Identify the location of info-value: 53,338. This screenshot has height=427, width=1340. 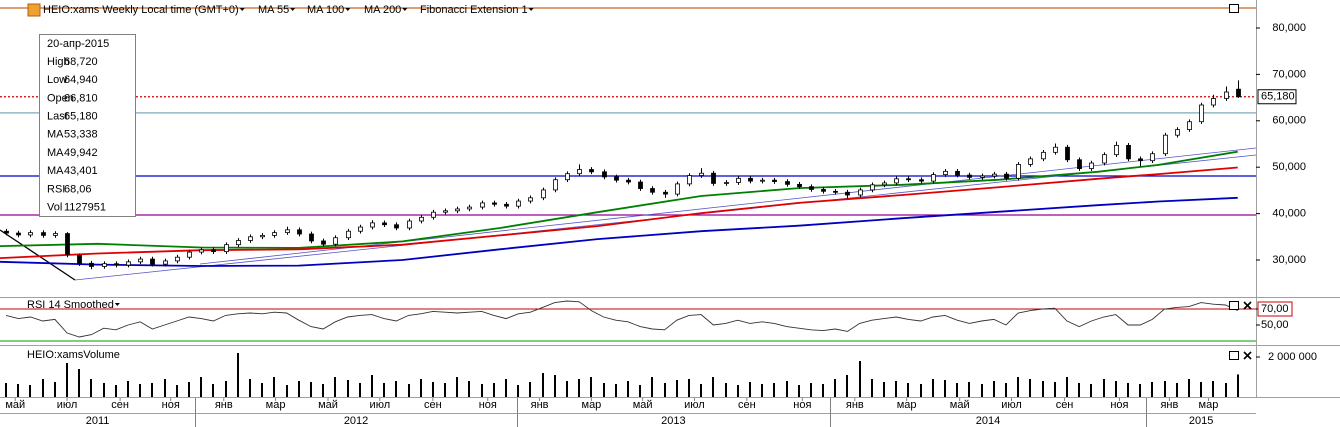
(81, 135).